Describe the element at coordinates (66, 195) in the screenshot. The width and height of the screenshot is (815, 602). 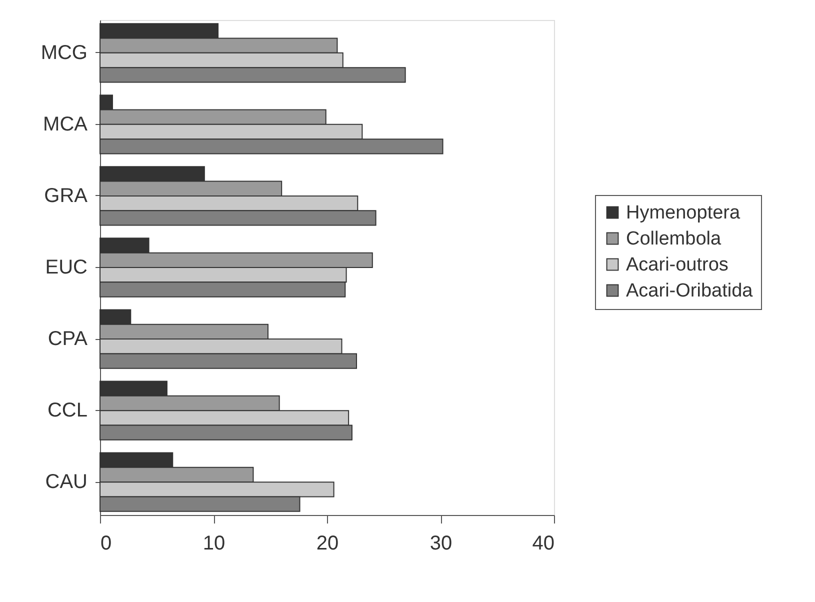
I see `y-tick-label: GRA` at that location.